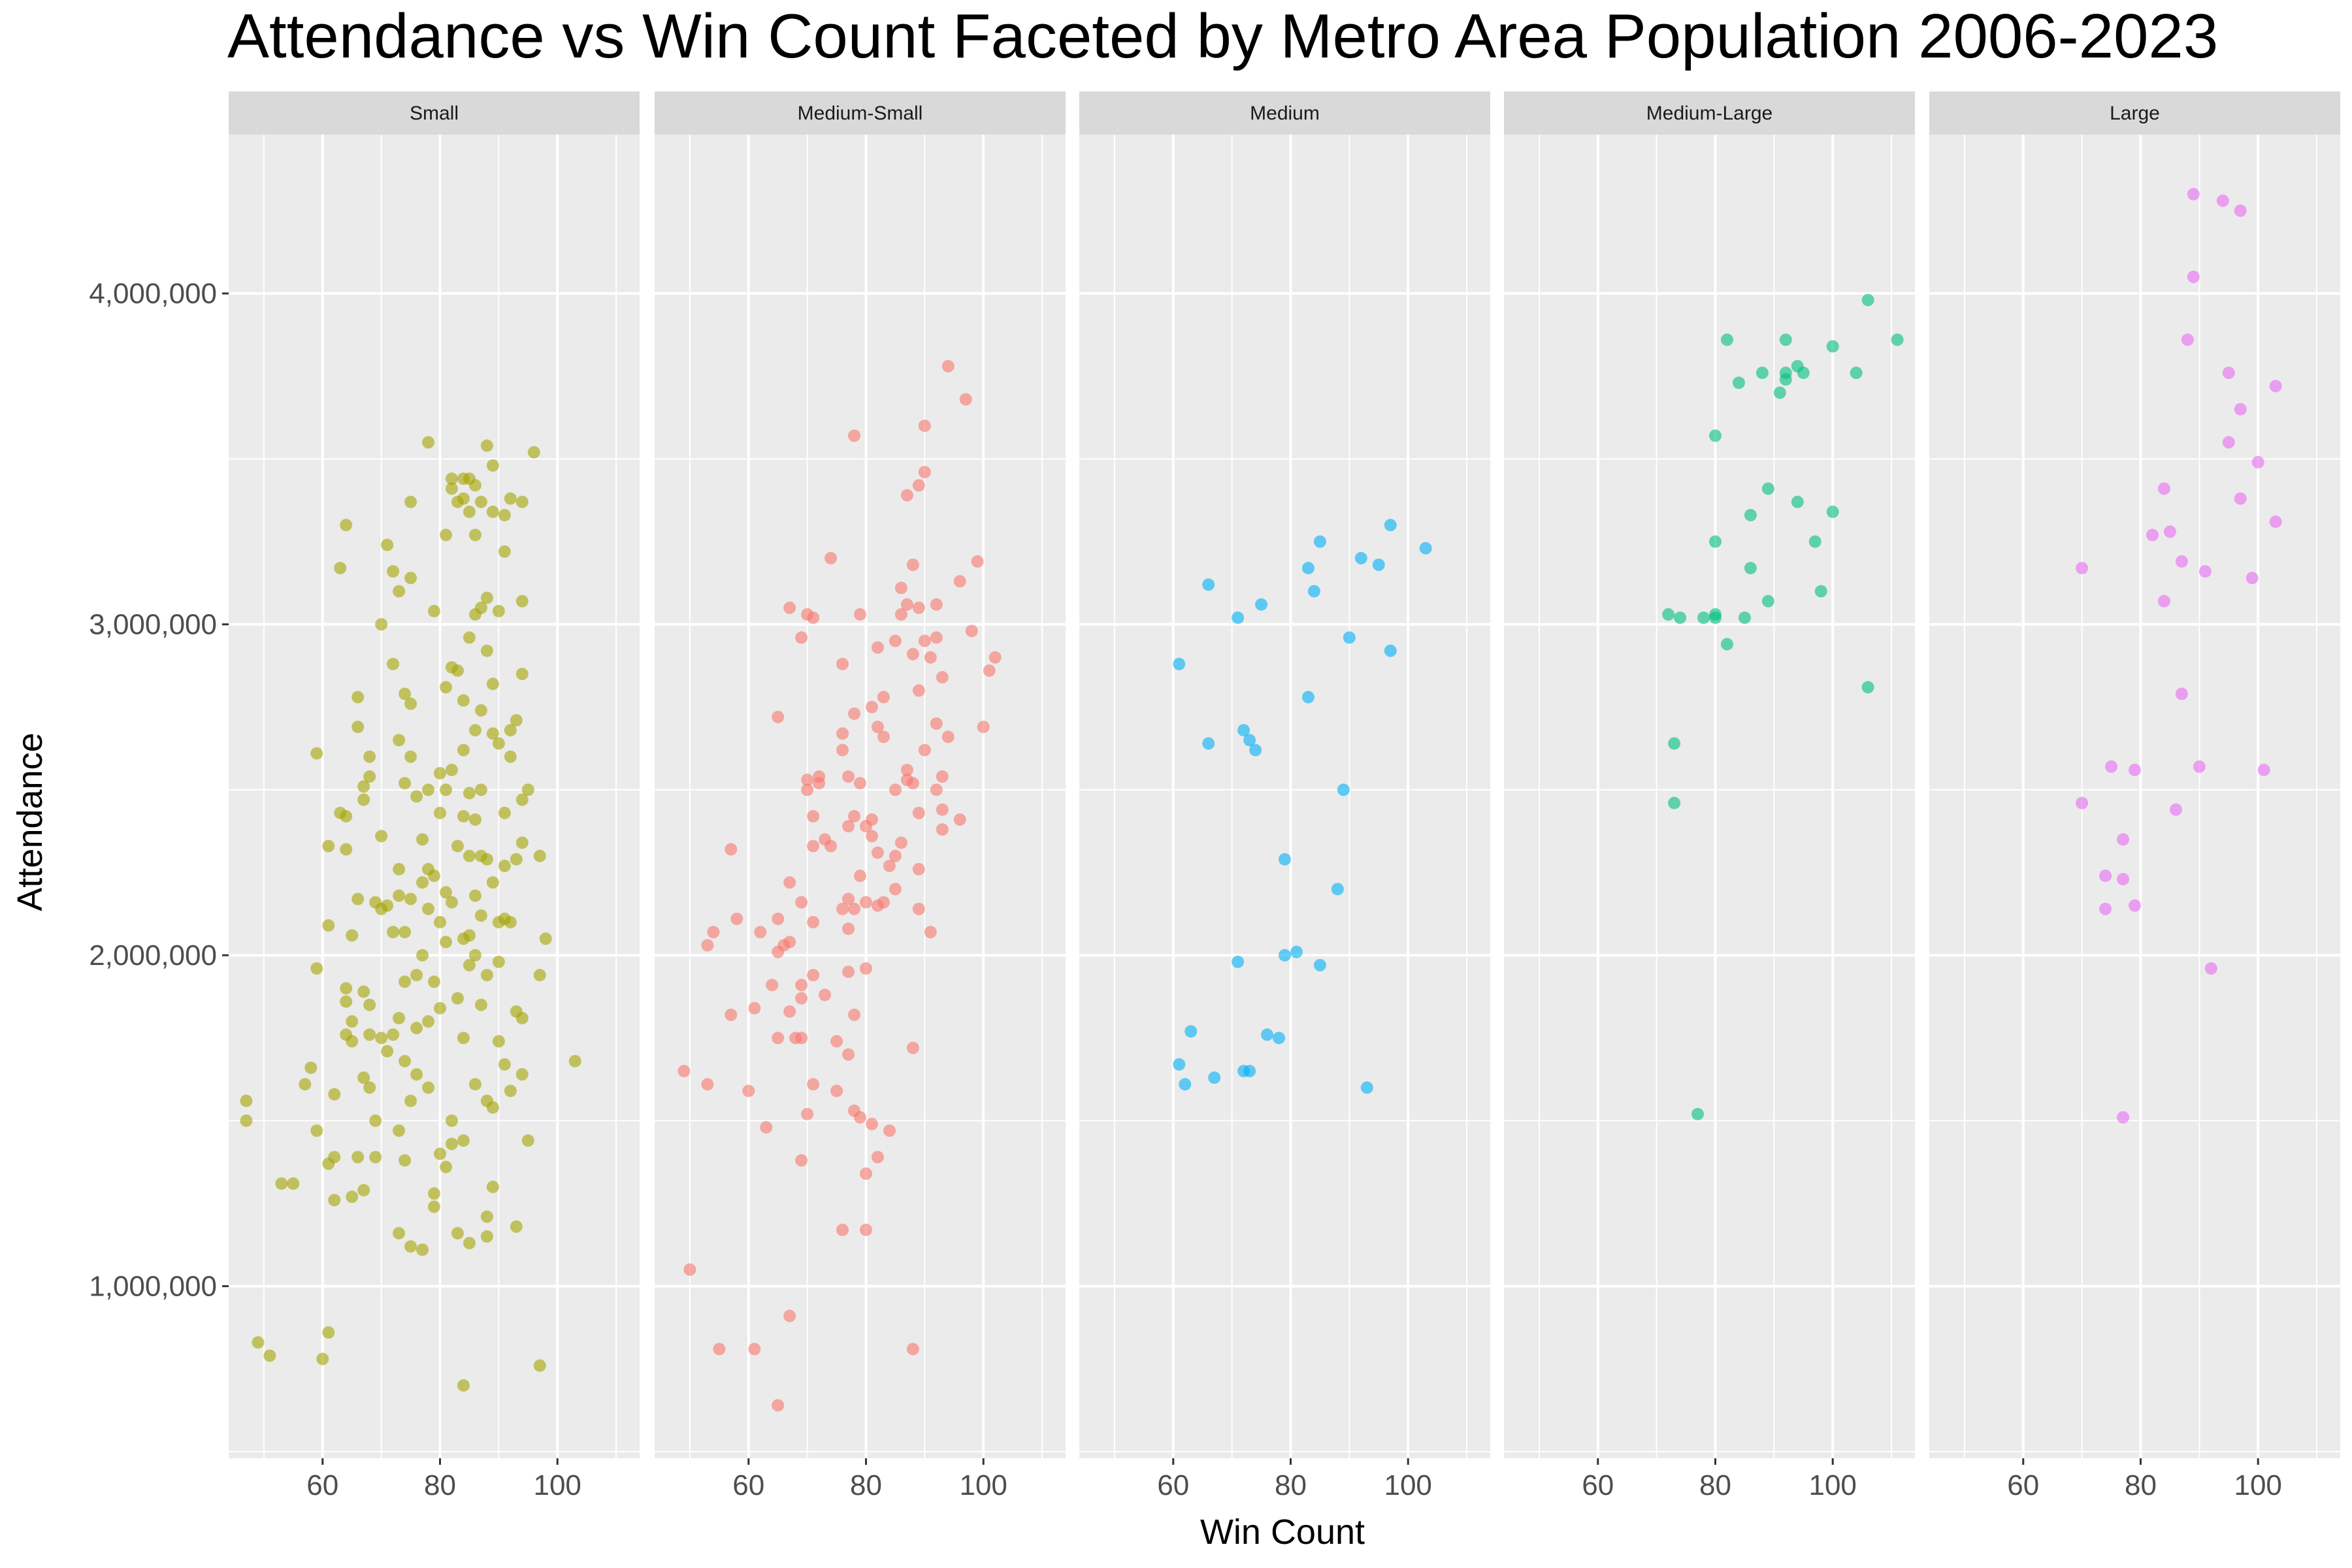 This screenshot has height=1568, width=2352. I want to click on facet-strip-label: Medium-Large, so click(1709, 113).